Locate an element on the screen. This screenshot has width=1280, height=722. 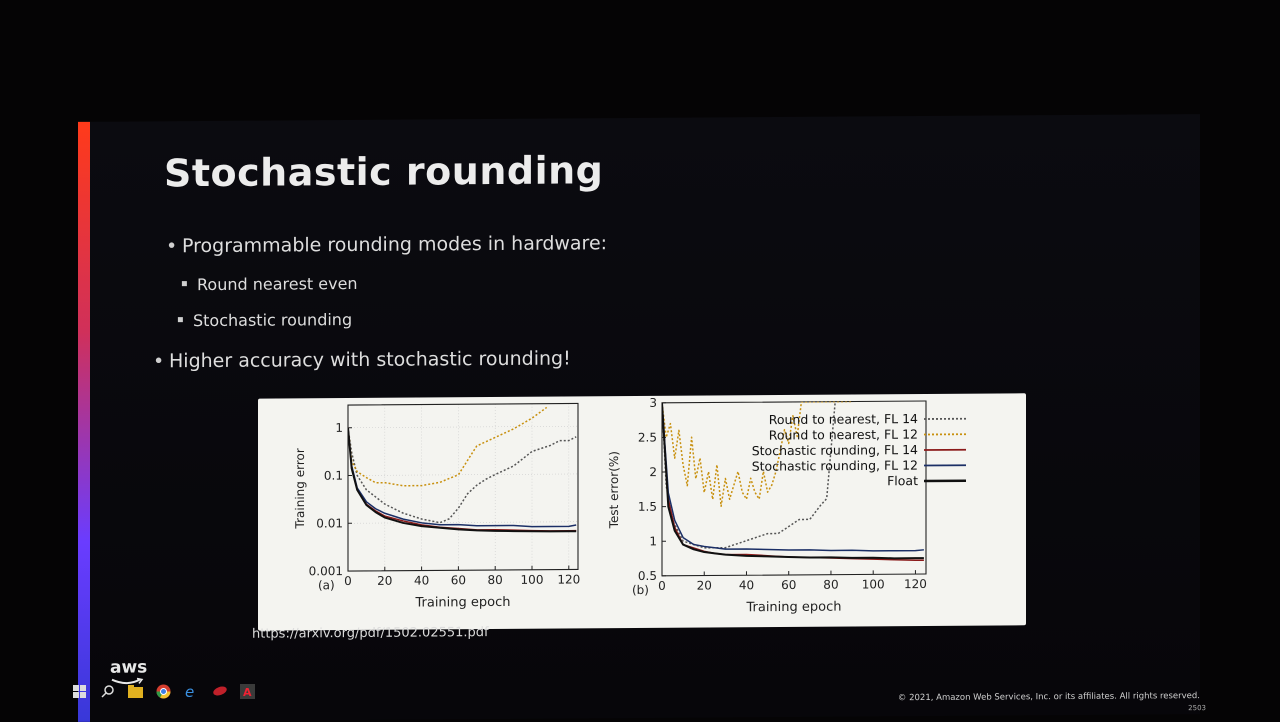
legend-label-round-to-nearest-fl-12: Round to nearest, FL 12 is located at coordinates (843, 435).